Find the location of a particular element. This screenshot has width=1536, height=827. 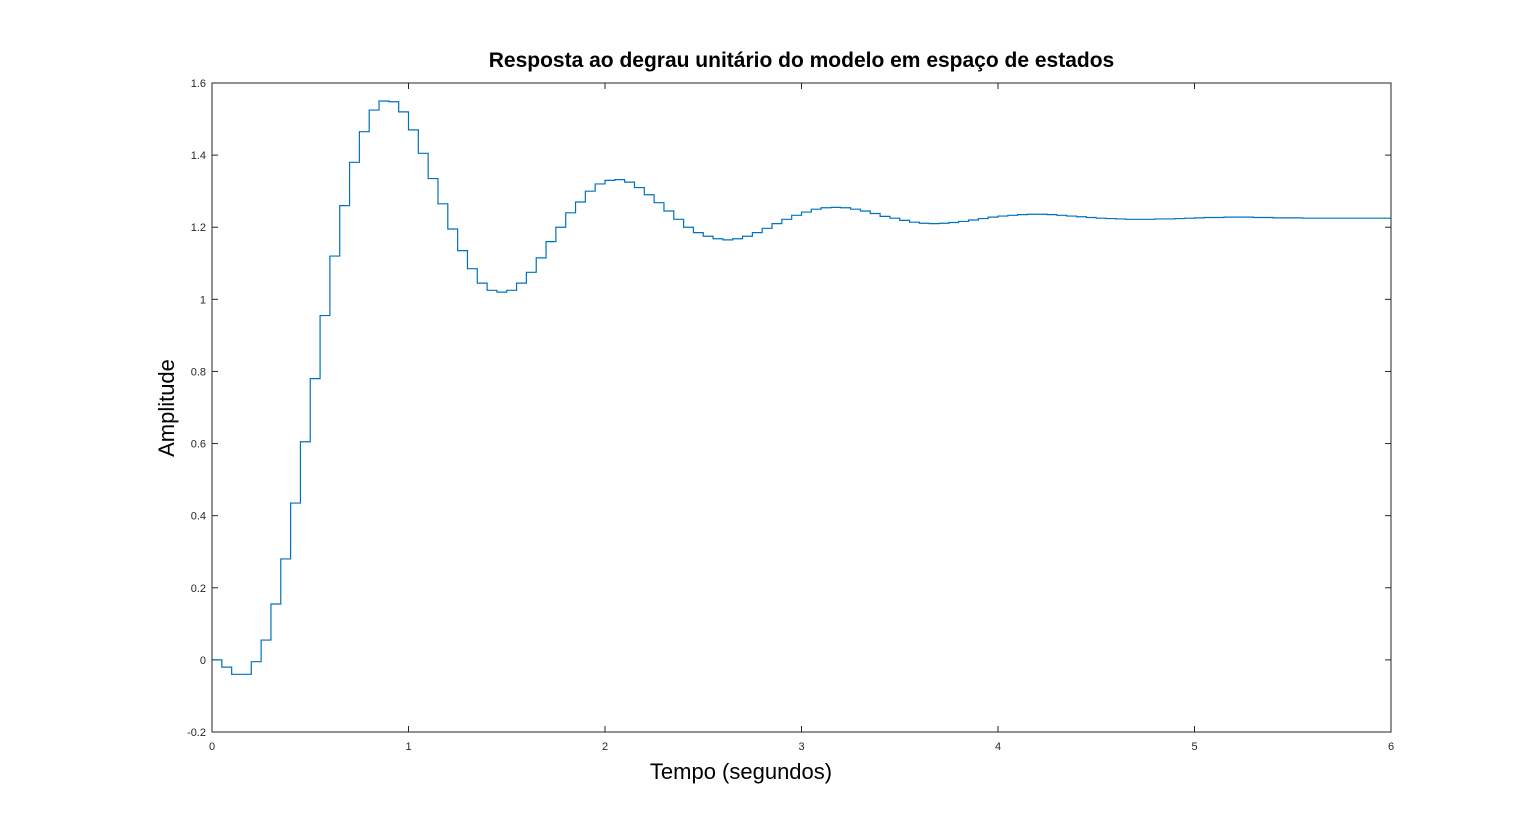

x-tick-label: 4 is located at coordinates (998, 747).